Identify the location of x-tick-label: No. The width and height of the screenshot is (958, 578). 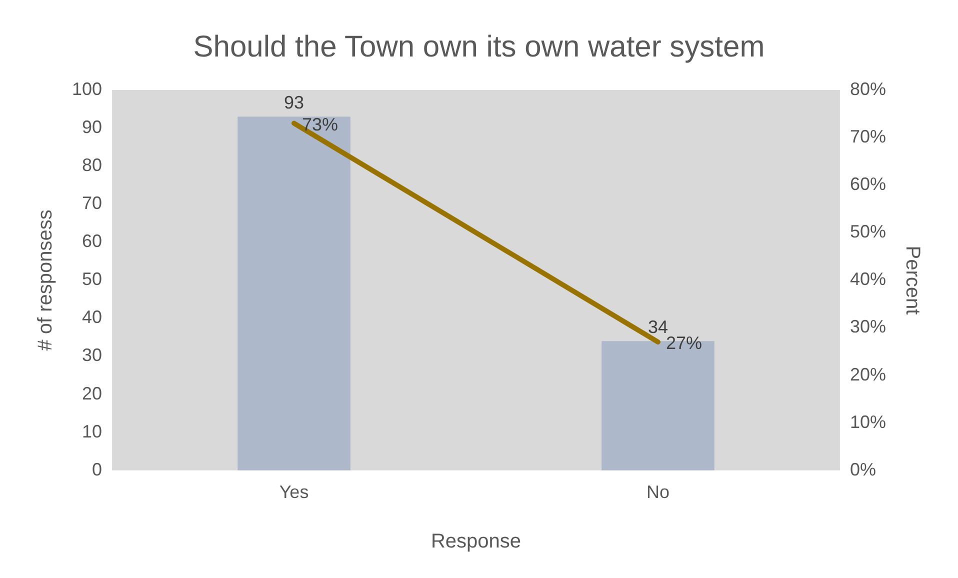
(658, 492).